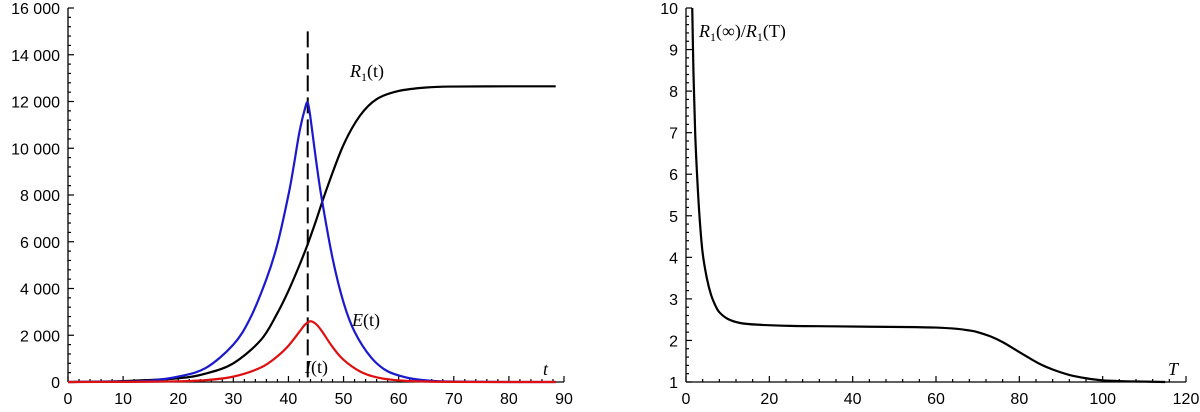 Image resolution: width=1200 pixels, height=412 pixels. What do you see at coordinates (366, 72) in the screenshot?
I see `series-label-r1t: R1(t)` at bounding box center [366, 72].